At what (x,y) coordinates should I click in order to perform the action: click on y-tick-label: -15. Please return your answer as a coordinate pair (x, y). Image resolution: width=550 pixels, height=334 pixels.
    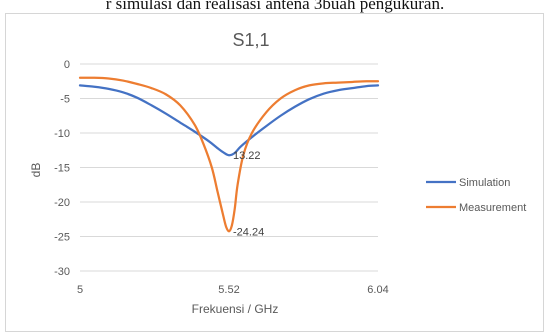
    Looking at the image, I should click on (62, 169).